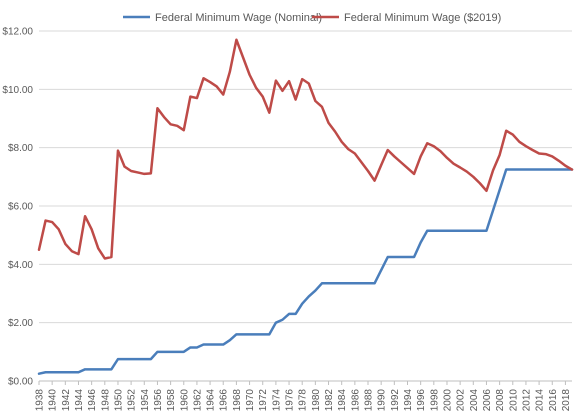  I want to click on x-tick-label: 1972, so click(263, 400).